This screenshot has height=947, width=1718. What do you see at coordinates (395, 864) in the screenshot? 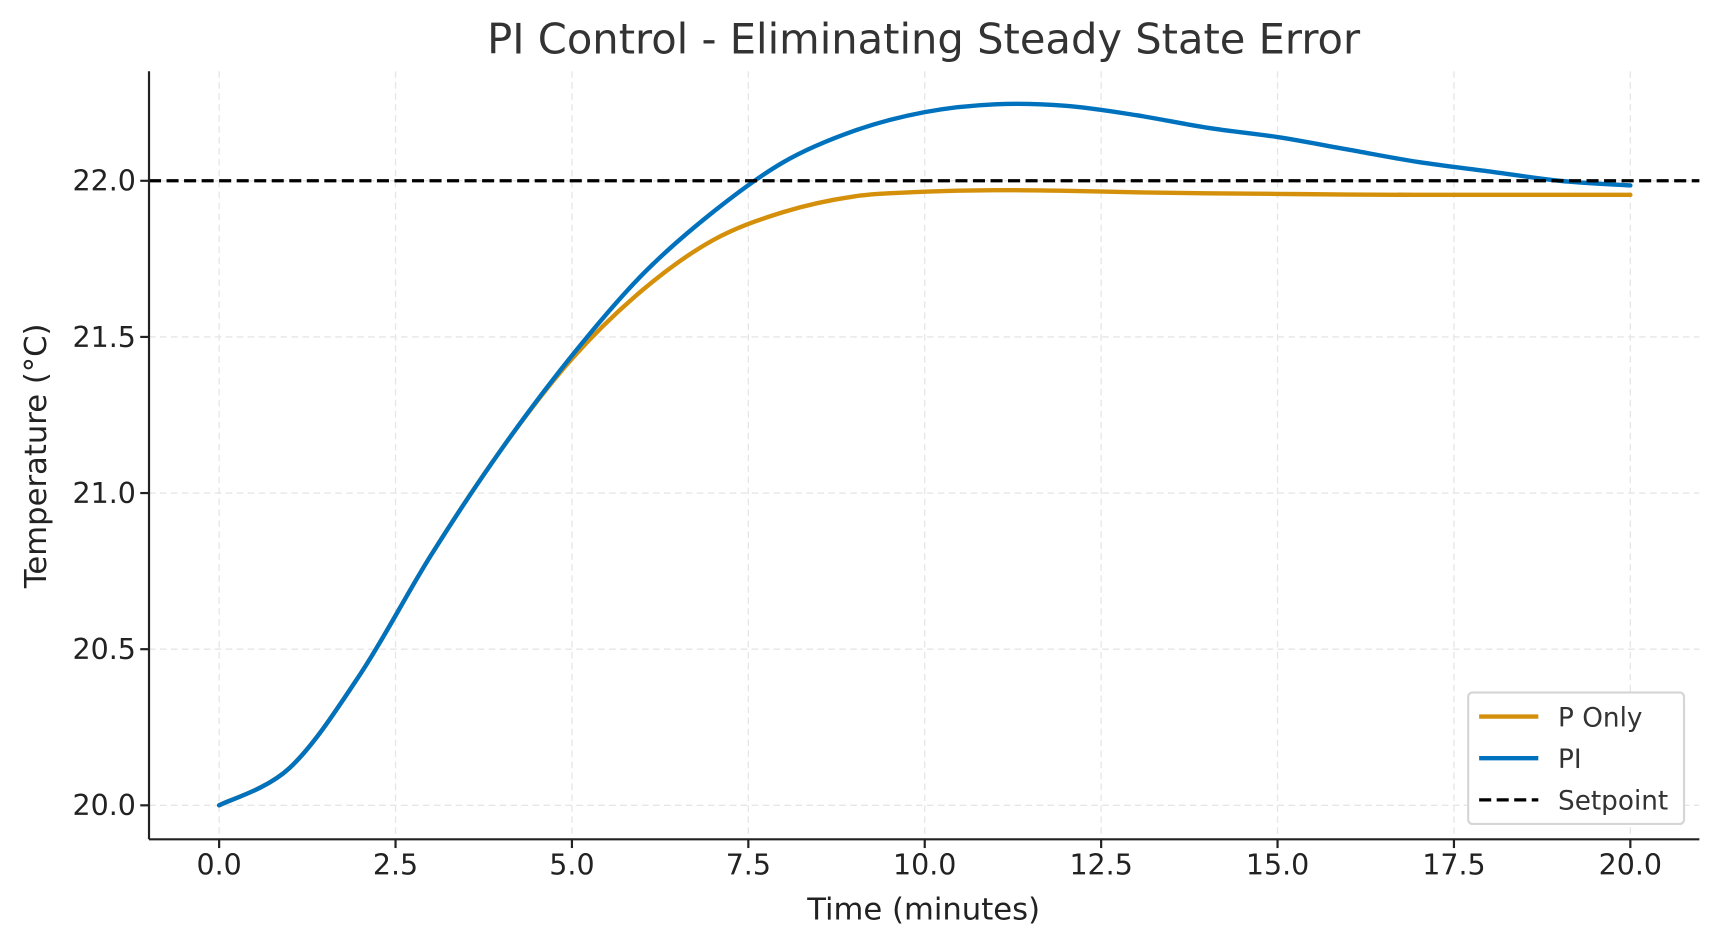
I see `x-tick-label: 2.5` at bounding box center [395, 864].